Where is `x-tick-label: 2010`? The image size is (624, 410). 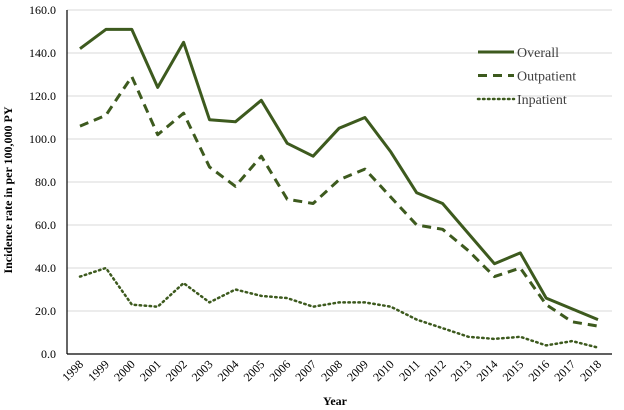
x-tick-label: 2010 is located at coordinates (383, 370).